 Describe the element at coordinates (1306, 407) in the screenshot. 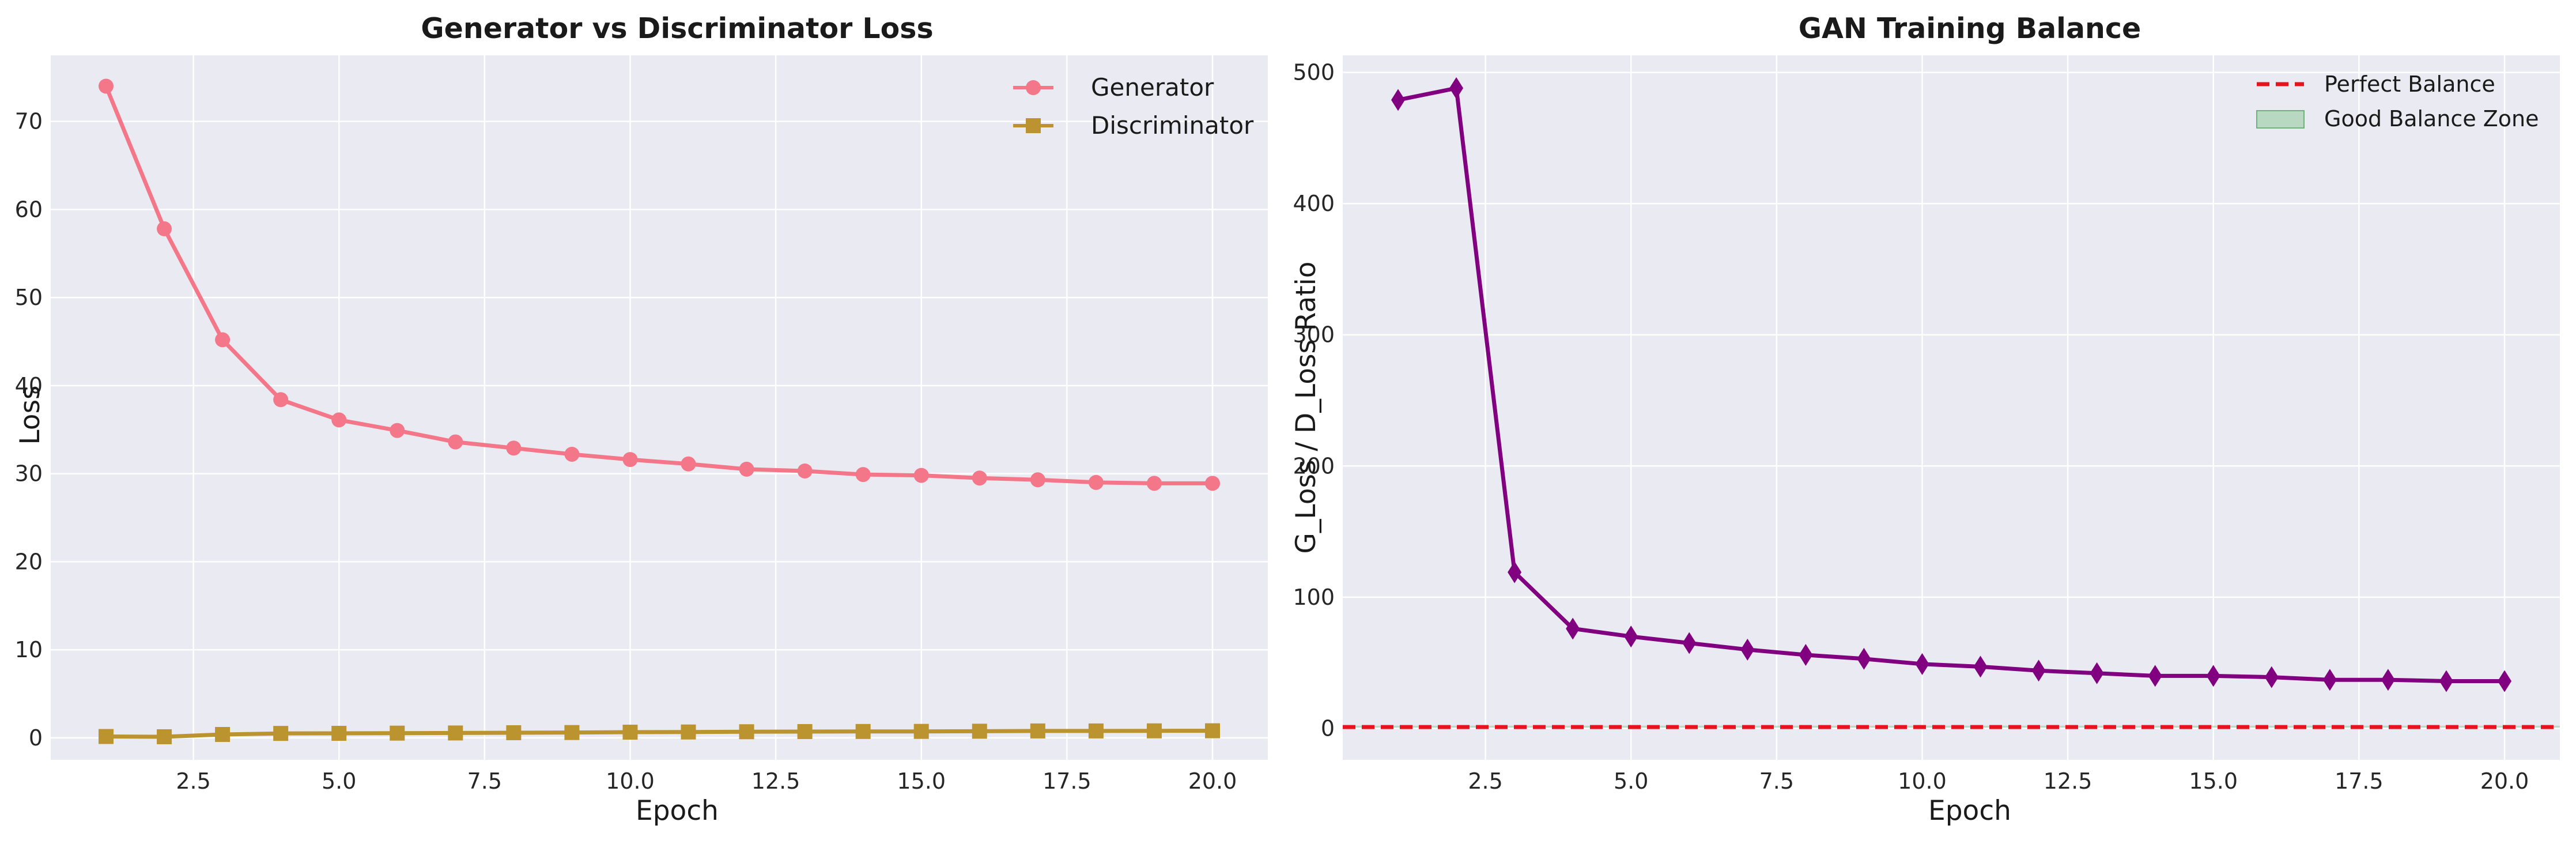

I see `balance-y-axis-label: G_Loss / D_Loss Ratio` at that location.